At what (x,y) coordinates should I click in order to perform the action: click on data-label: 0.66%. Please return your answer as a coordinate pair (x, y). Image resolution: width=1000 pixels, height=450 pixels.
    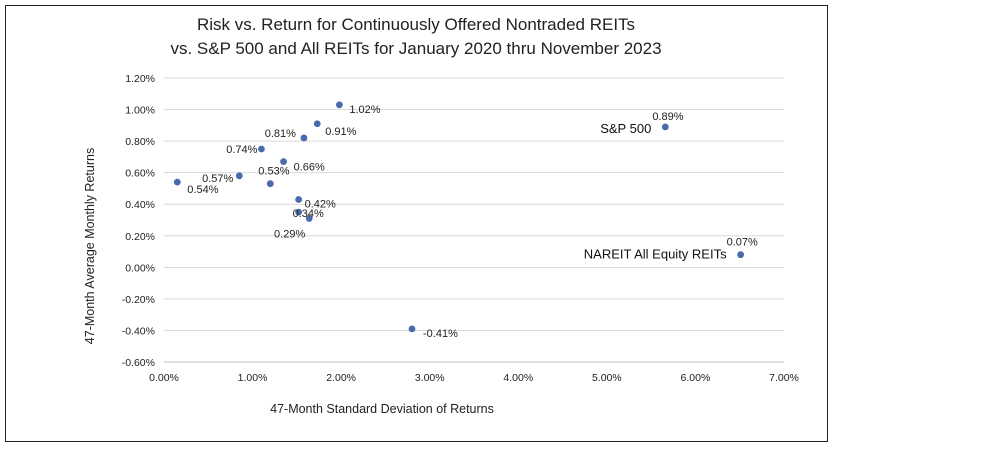
    Looking at the image, I should click on (309, 168).